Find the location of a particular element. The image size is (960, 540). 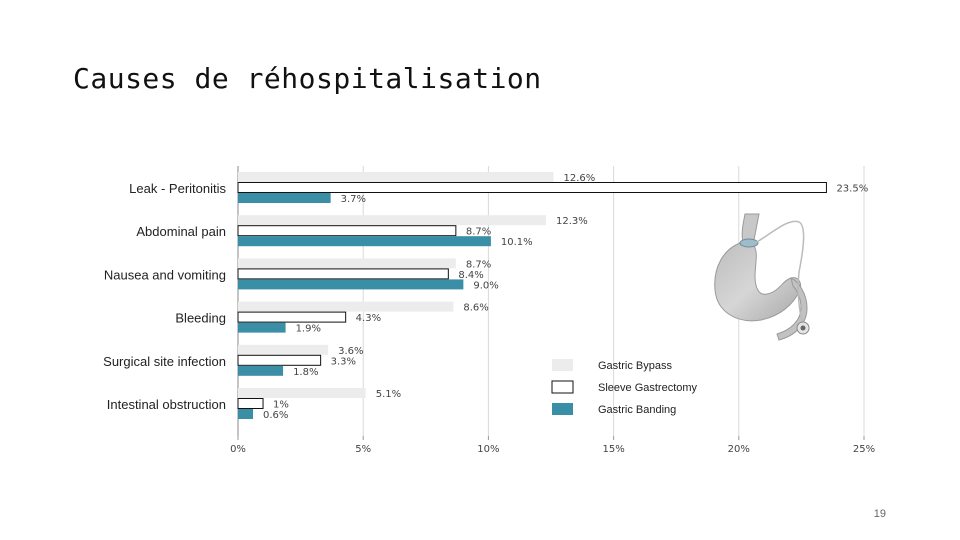

x-tick-label: 25% is located at coordinates (864, 449).